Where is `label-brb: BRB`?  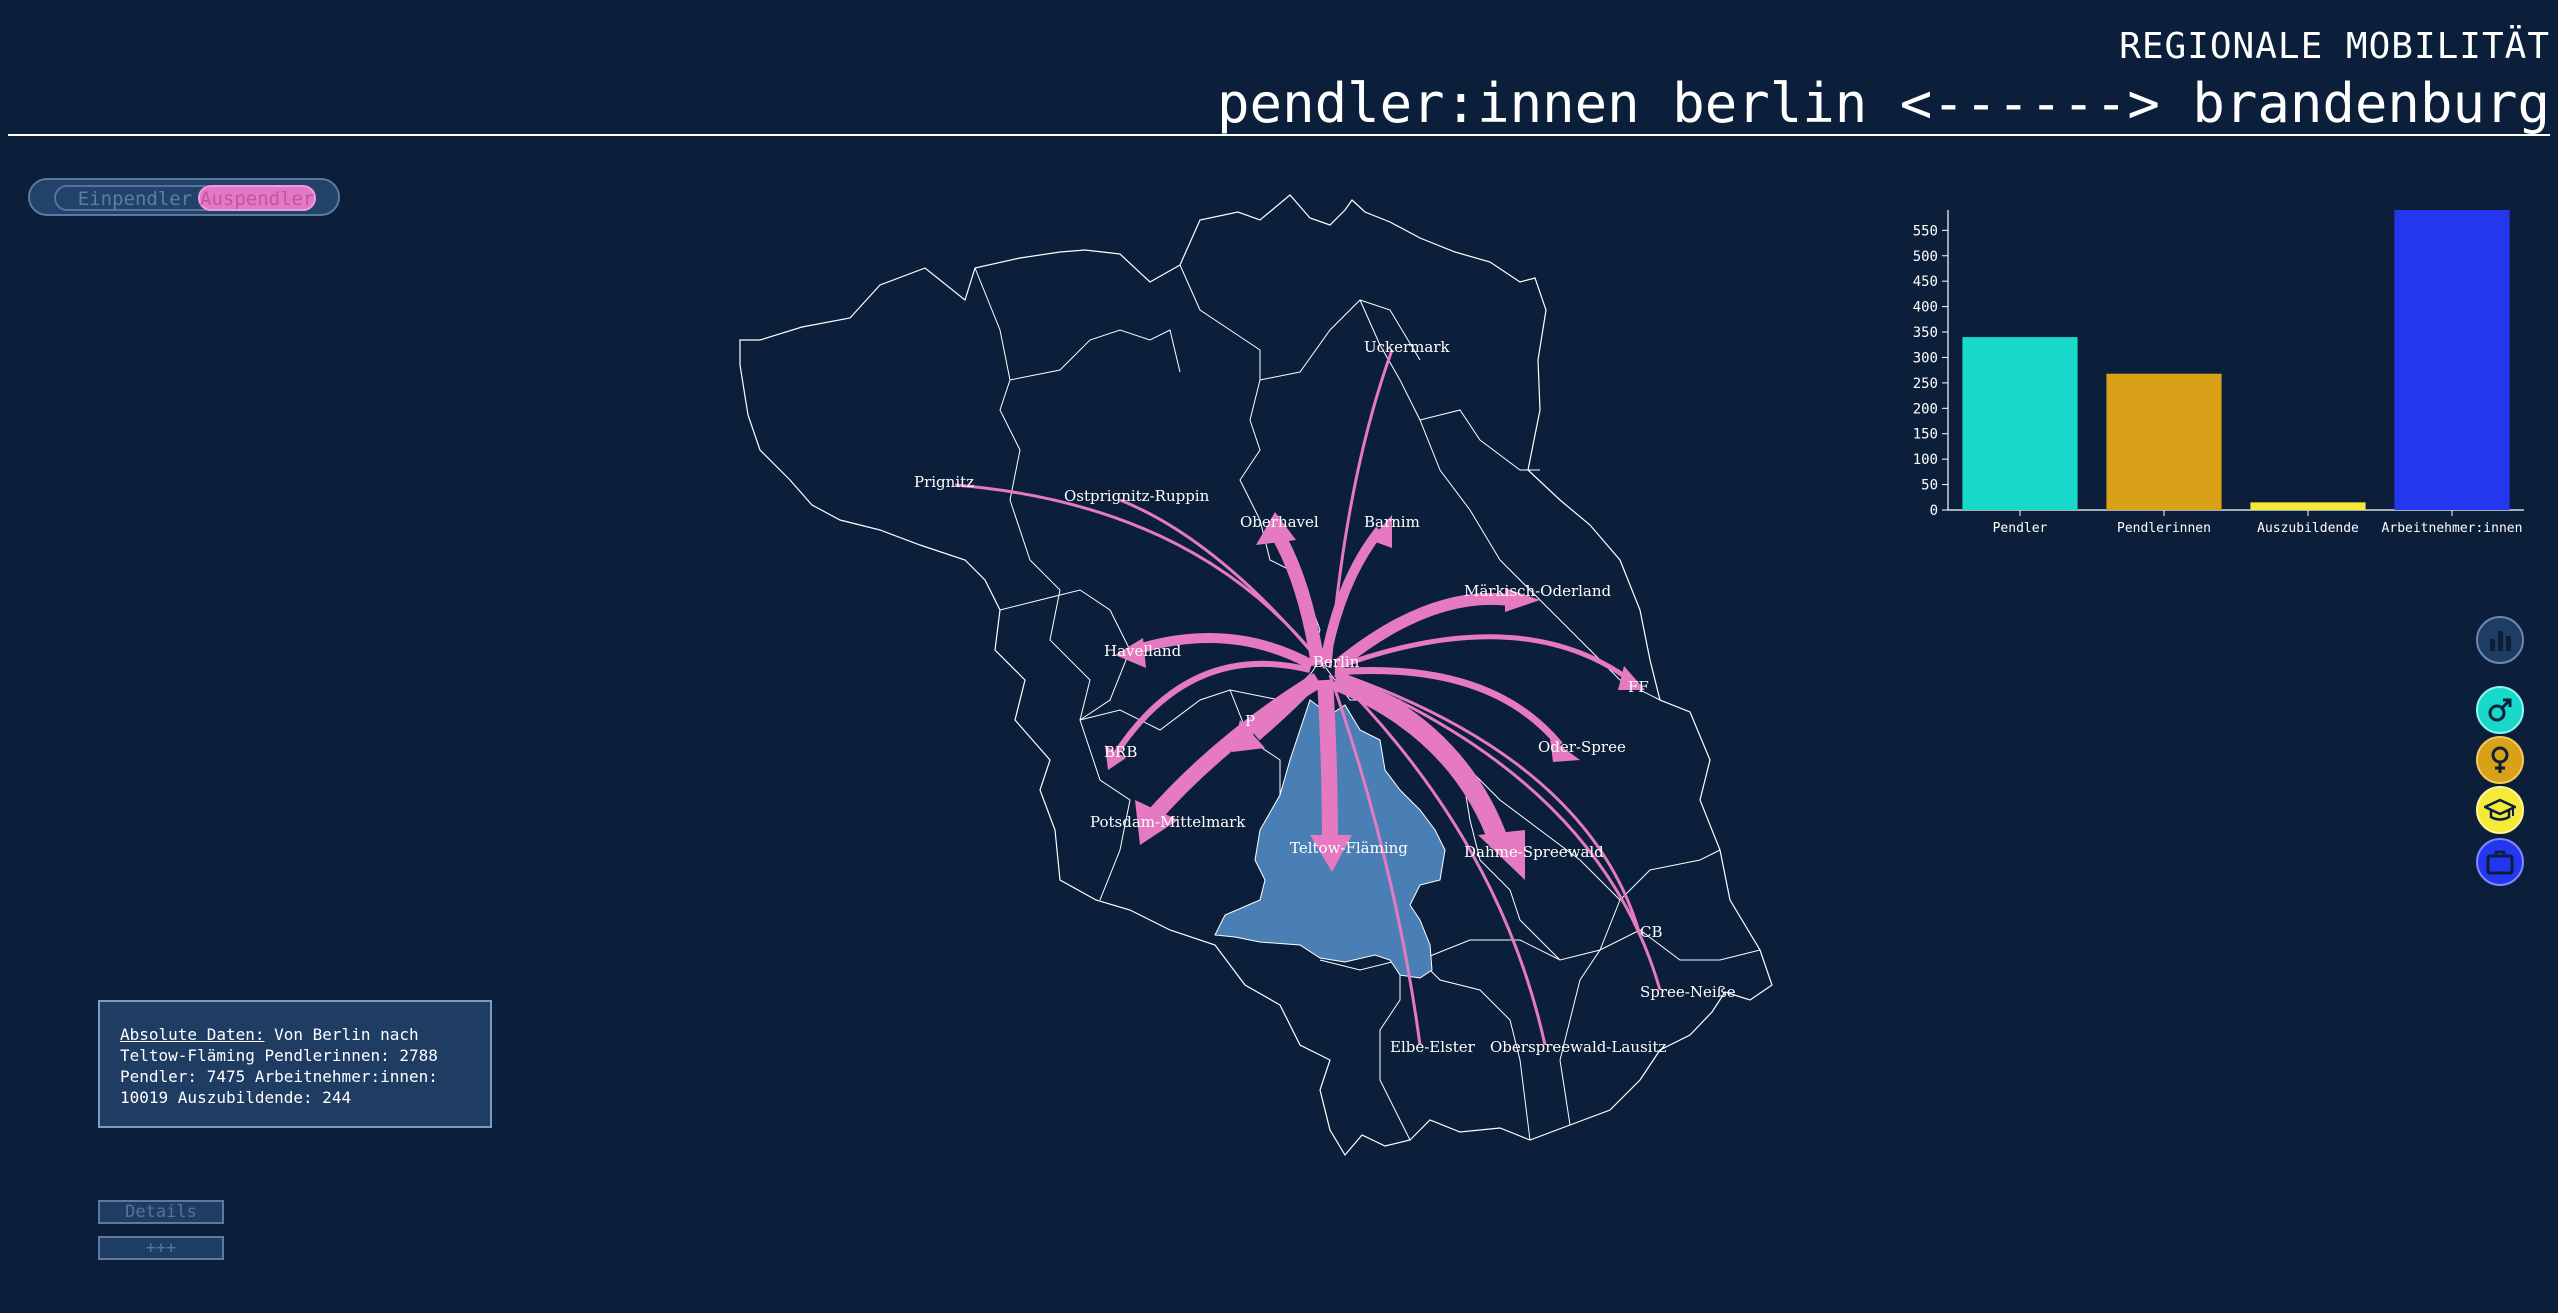
label-brb: BRB is located at coordinates (1120, 752).